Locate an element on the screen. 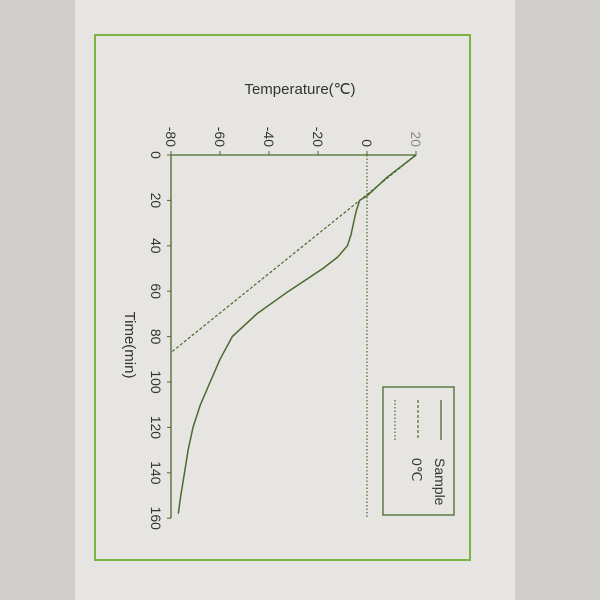 Image resolution: width=600 pixels, height=600 pixels. temperature-tick-label: -60 is located at coordinates (220, 137).